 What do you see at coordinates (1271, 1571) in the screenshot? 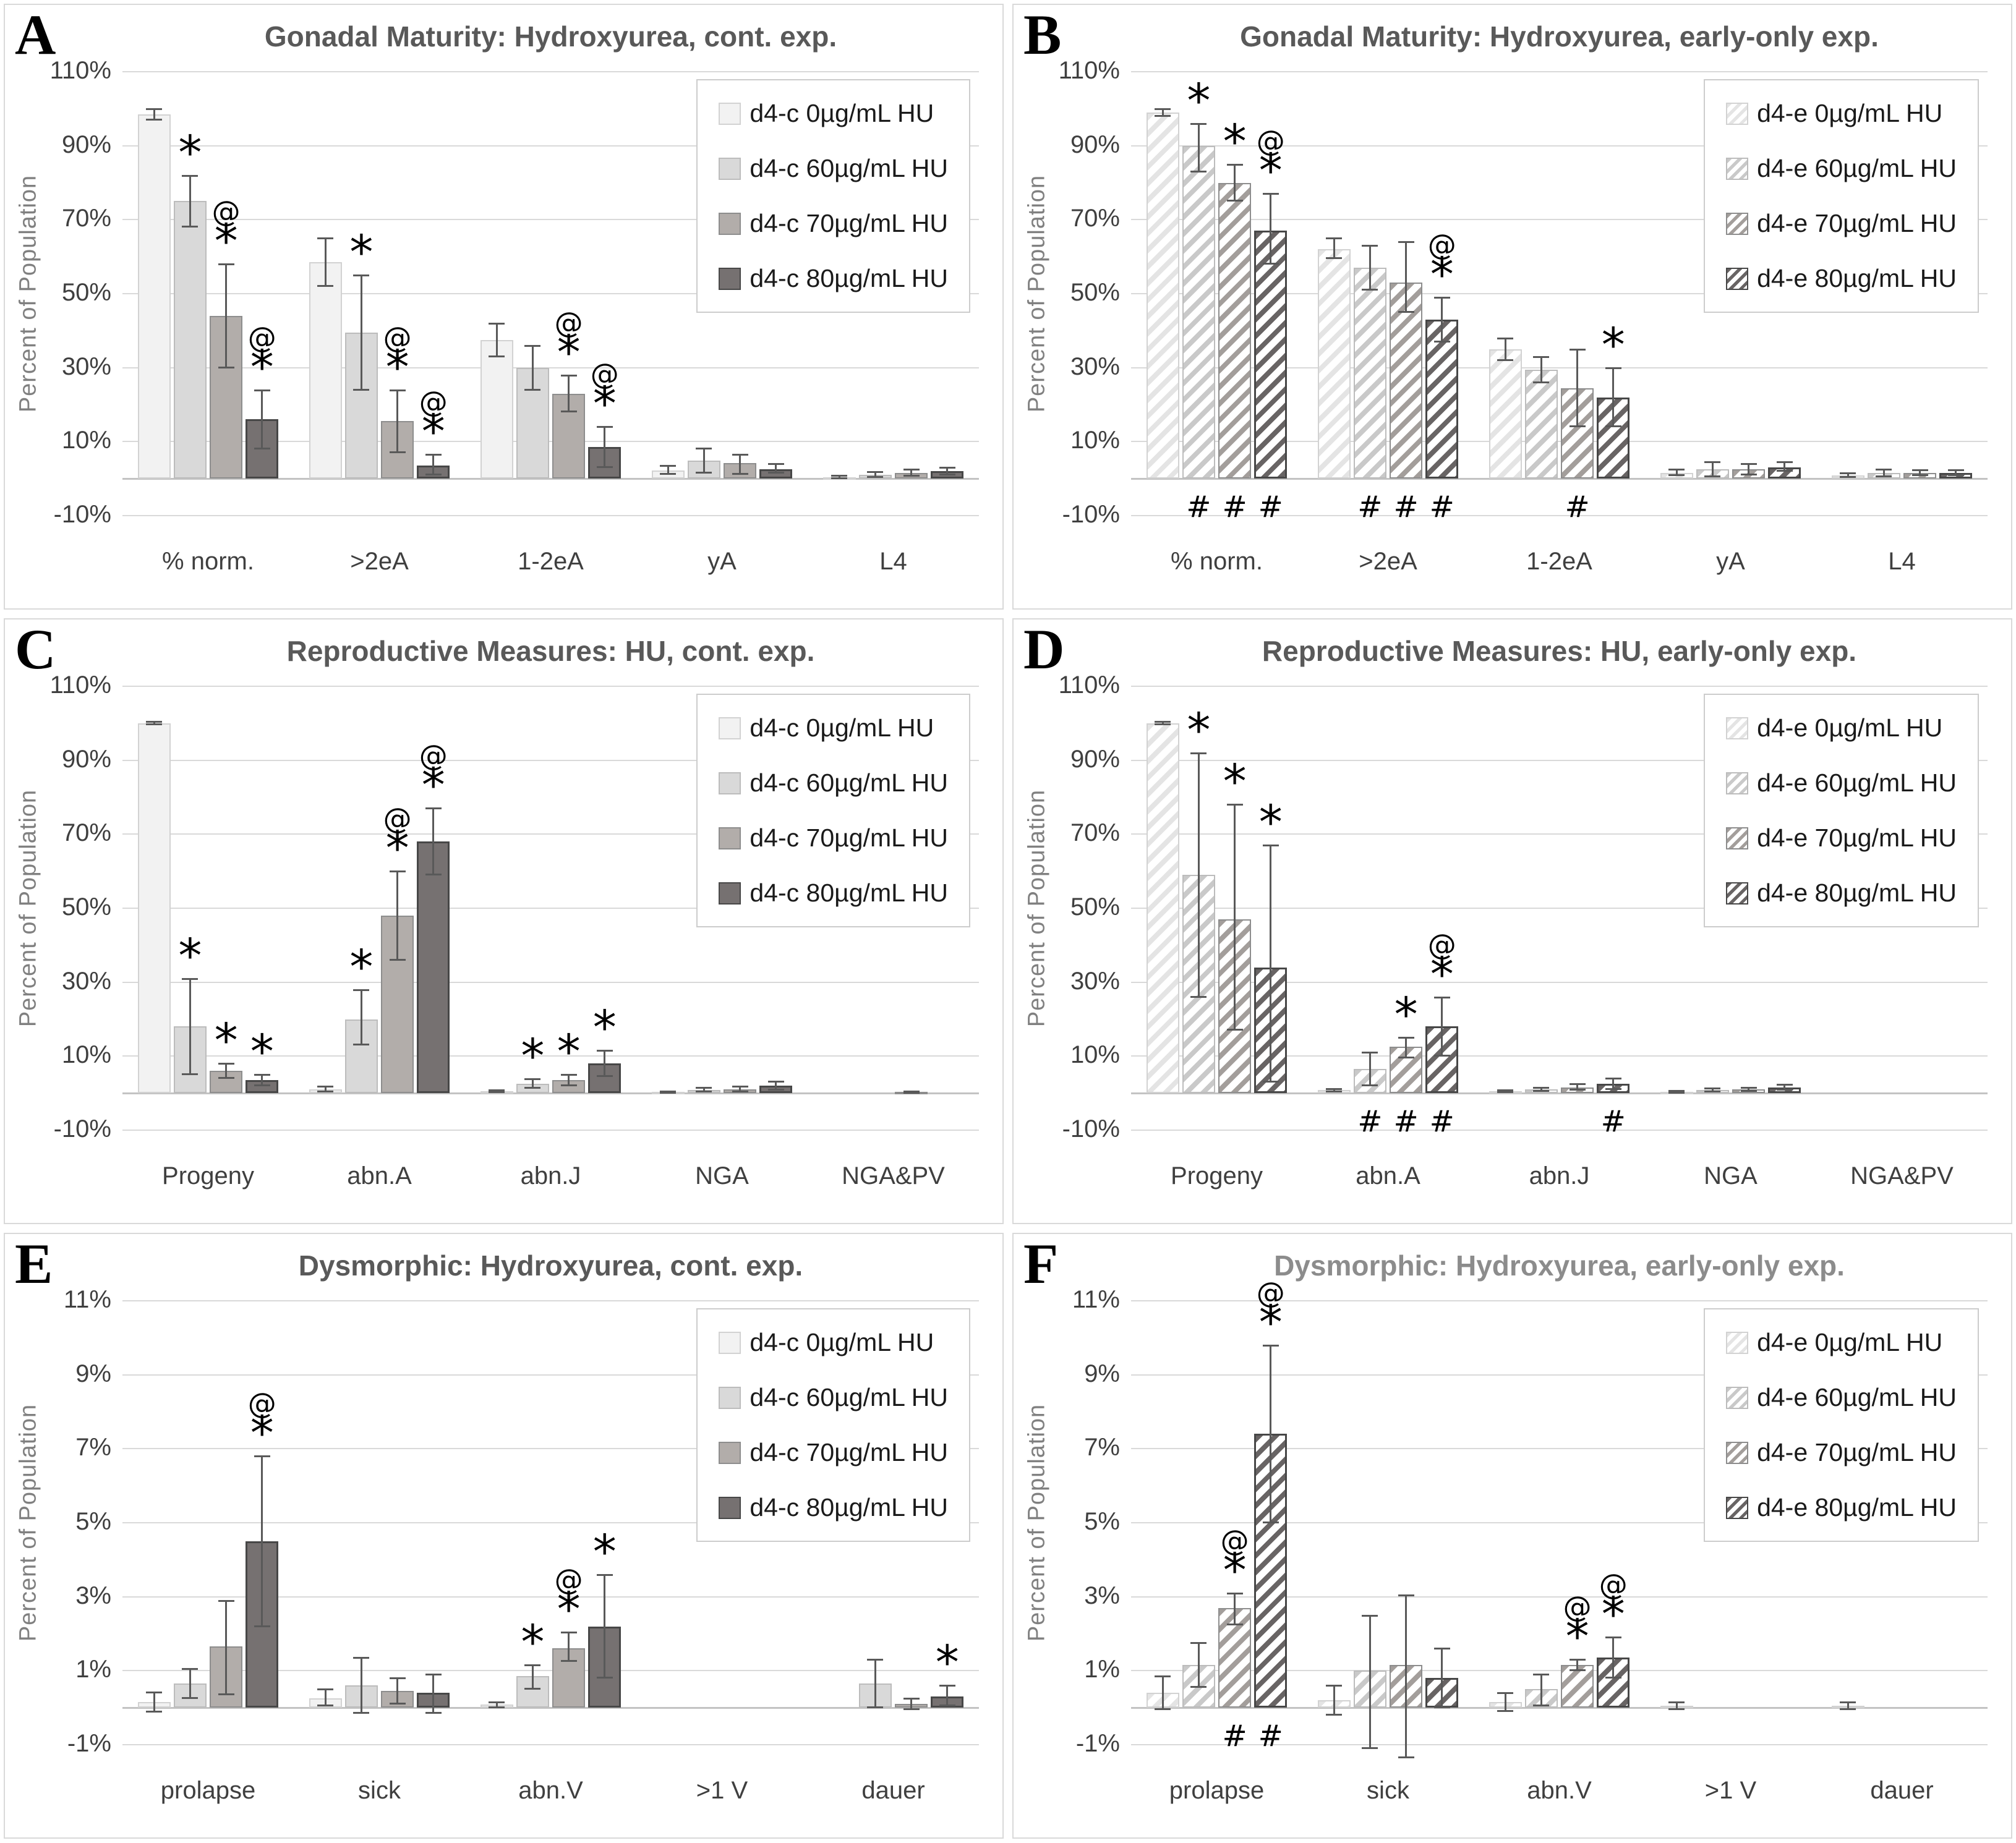
I see `bar-d4-e-80µg/mL-HU-prolapse` at bounding box center [1271, 1571].